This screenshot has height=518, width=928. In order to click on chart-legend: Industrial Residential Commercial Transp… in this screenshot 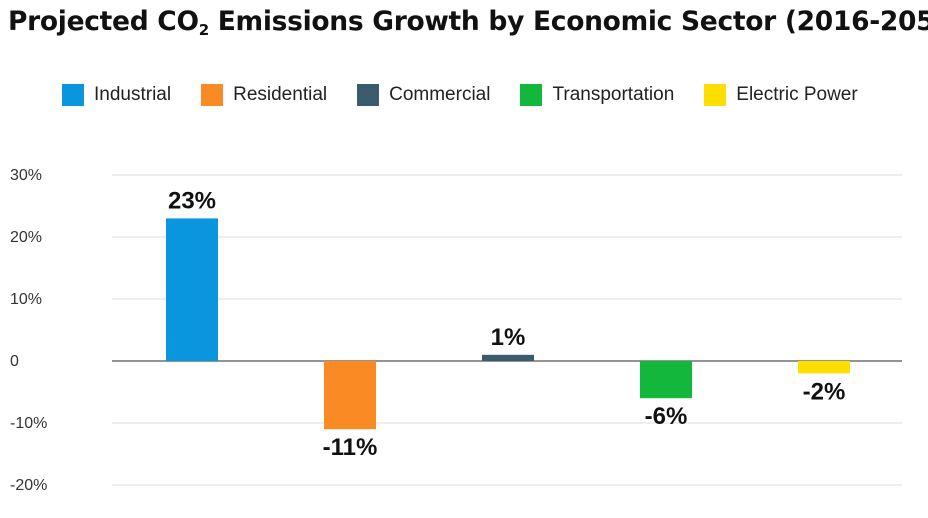, I will do `click(475, 95)`.